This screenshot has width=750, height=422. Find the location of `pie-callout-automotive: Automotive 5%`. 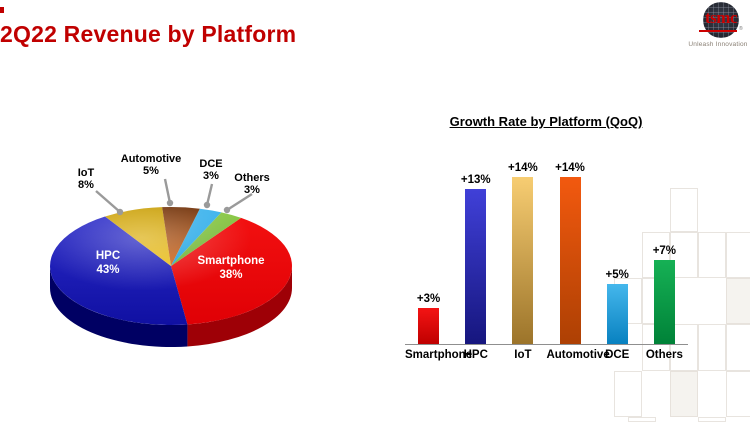

pie-callout-automotive: Automotive 5% is located at coordinates (151, 165).